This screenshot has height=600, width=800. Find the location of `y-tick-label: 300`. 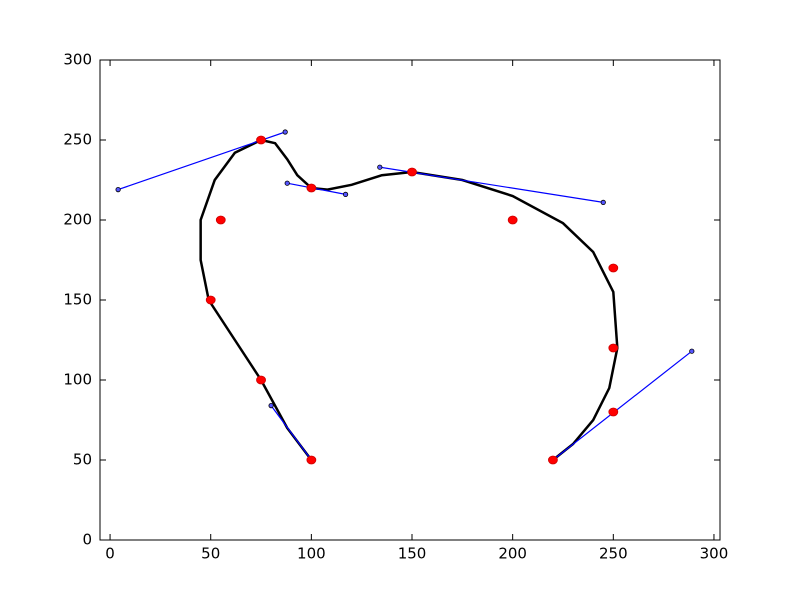

y-tick-label: 300 is located at coordinates (77, 60).